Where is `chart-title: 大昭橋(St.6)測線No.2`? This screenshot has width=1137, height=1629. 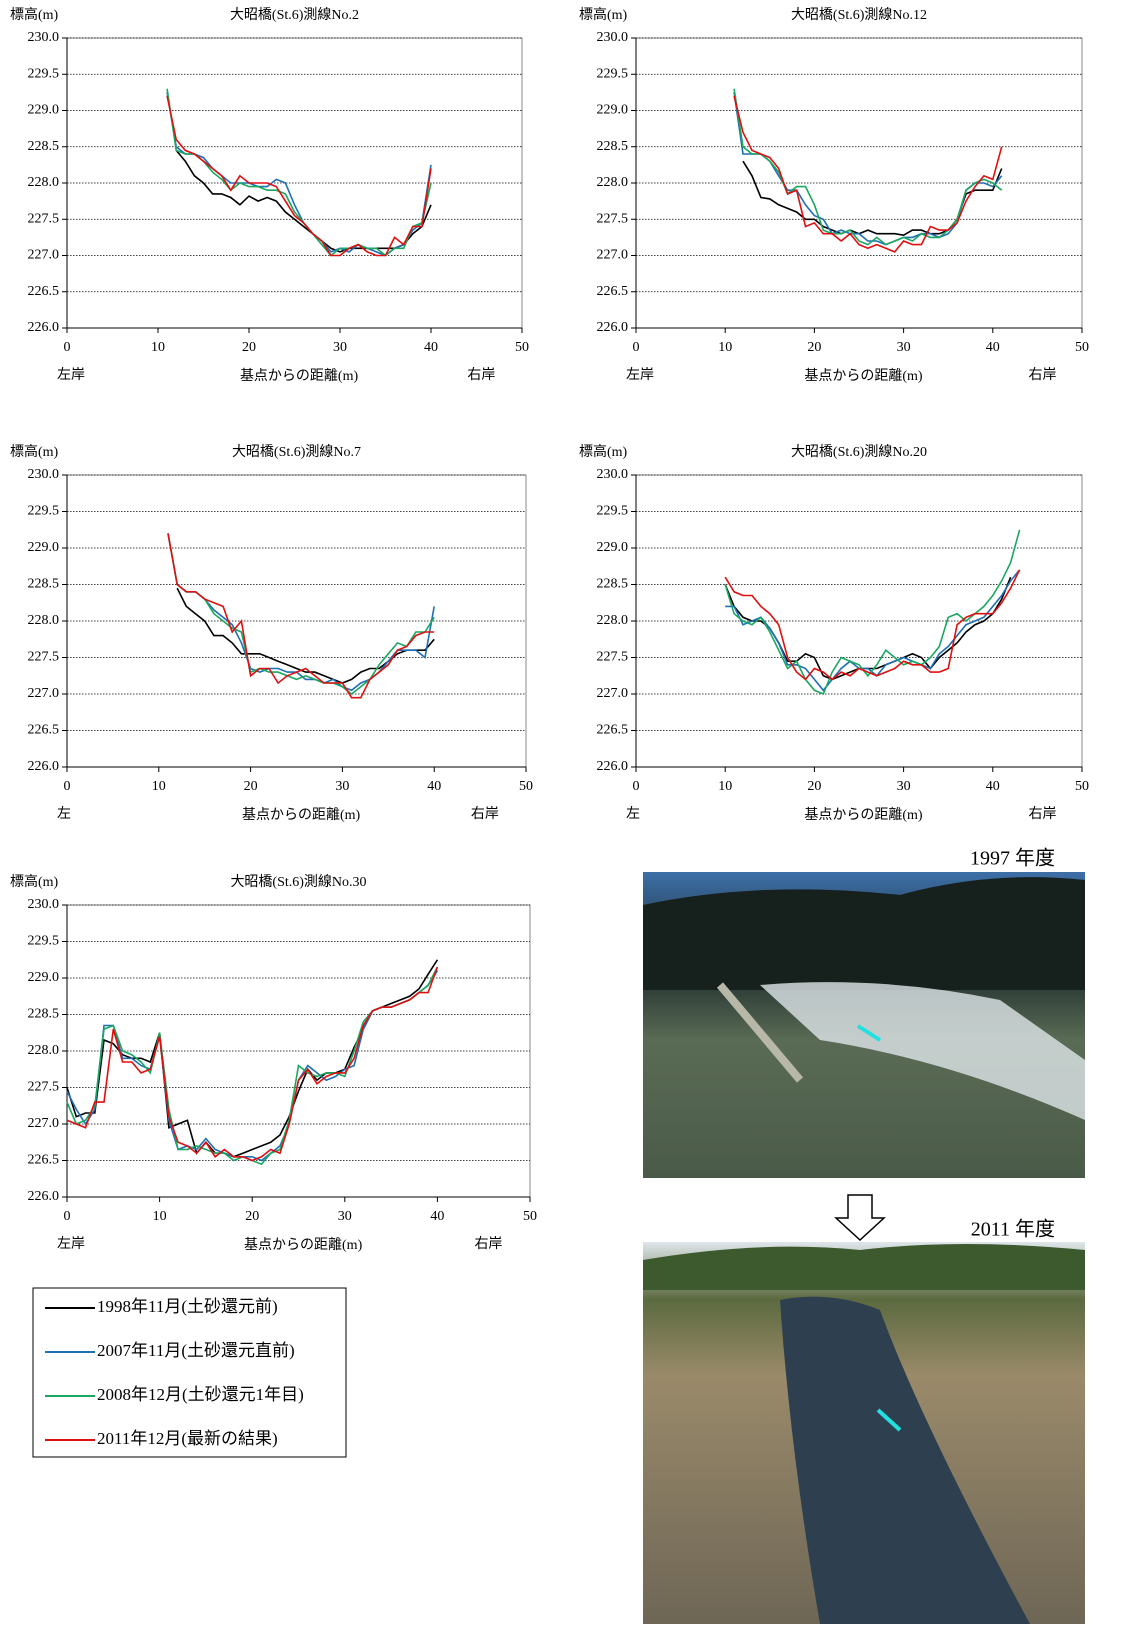 chart-title: 大昭橋(St.6)測線No.2 is located at coordinates (294, 15).